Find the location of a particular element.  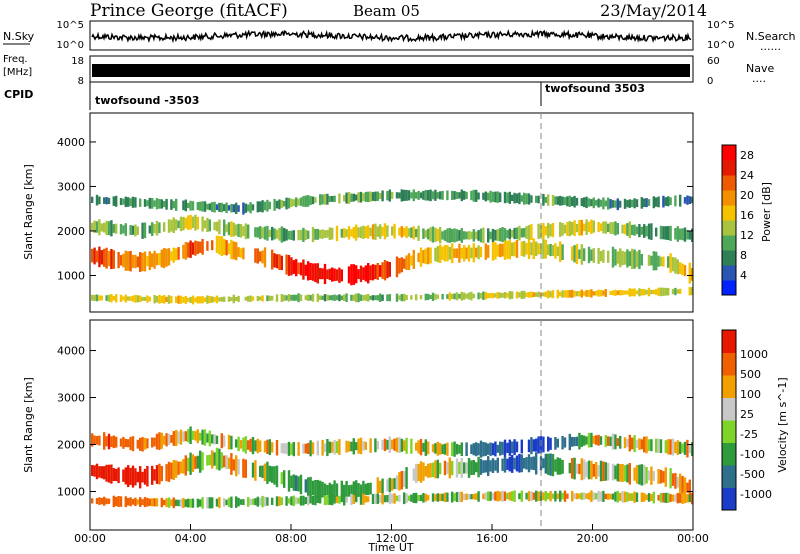

y-tick-label: 2000 is located at coordinates (71, 444).